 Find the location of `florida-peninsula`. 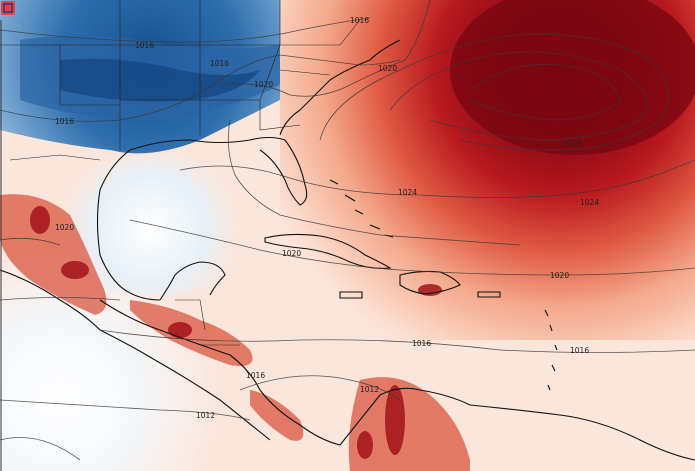

florida-peninsula is located at coordinates (278, 171).